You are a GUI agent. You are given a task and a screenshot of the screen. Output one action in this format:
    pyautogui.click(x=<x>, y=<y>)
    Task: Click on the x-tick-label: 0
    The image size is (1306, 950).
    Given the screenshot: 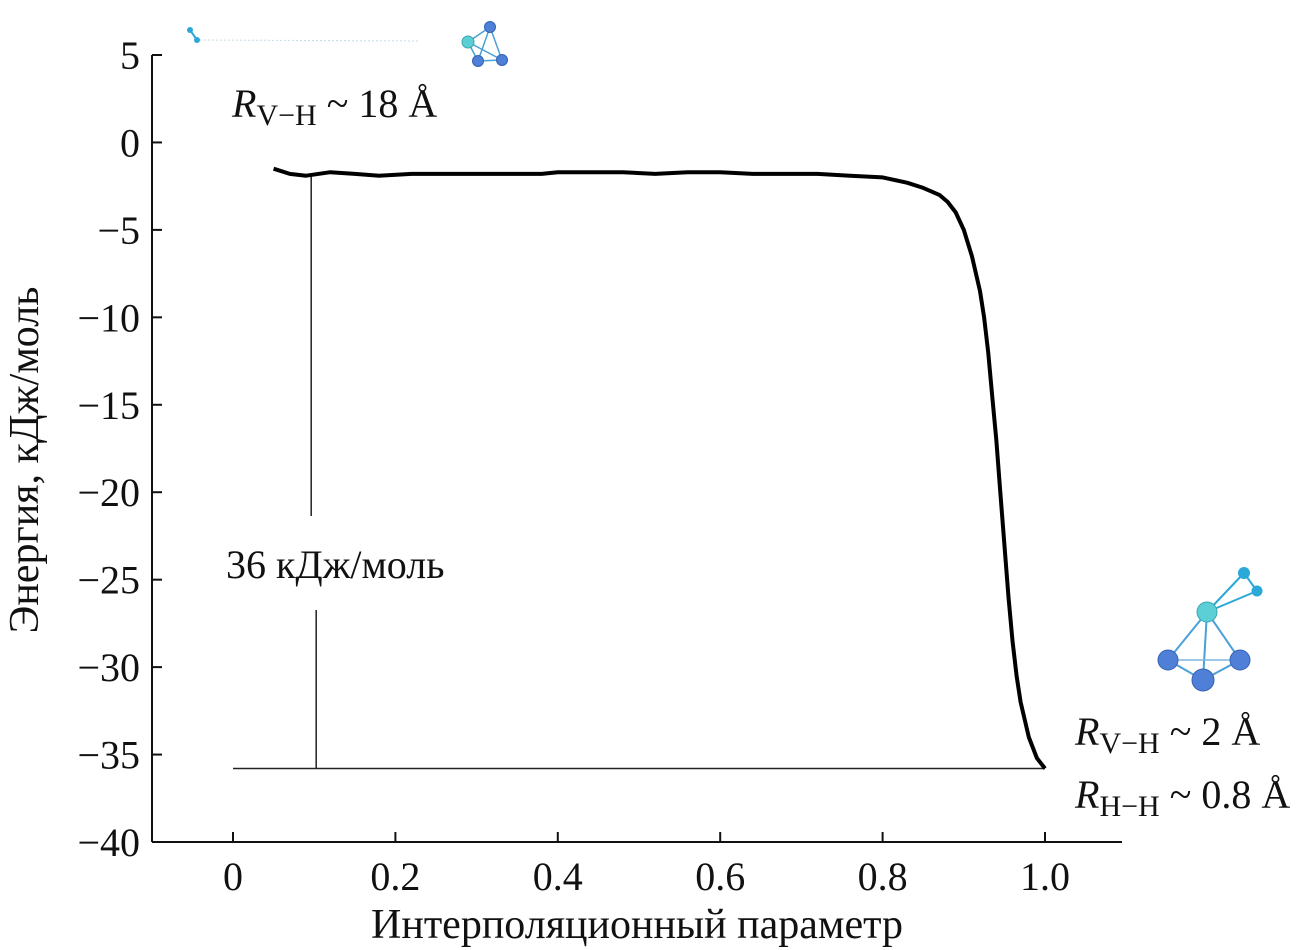 What is the action you would take?
    pyautogui.click(x=233, y=876)
    